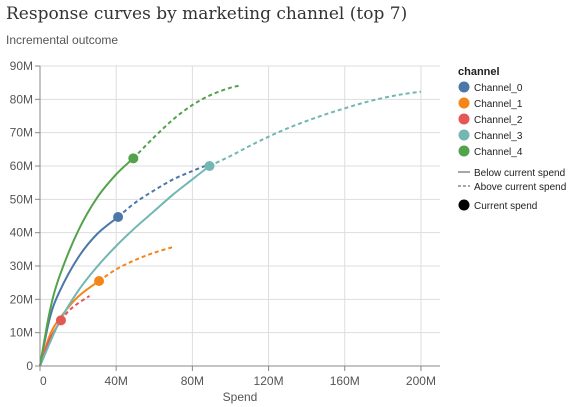  What do you see at coordinates (29, 366) in the screenshot?
I see `y-tick-label: 0` at bounding box center [29, 366].